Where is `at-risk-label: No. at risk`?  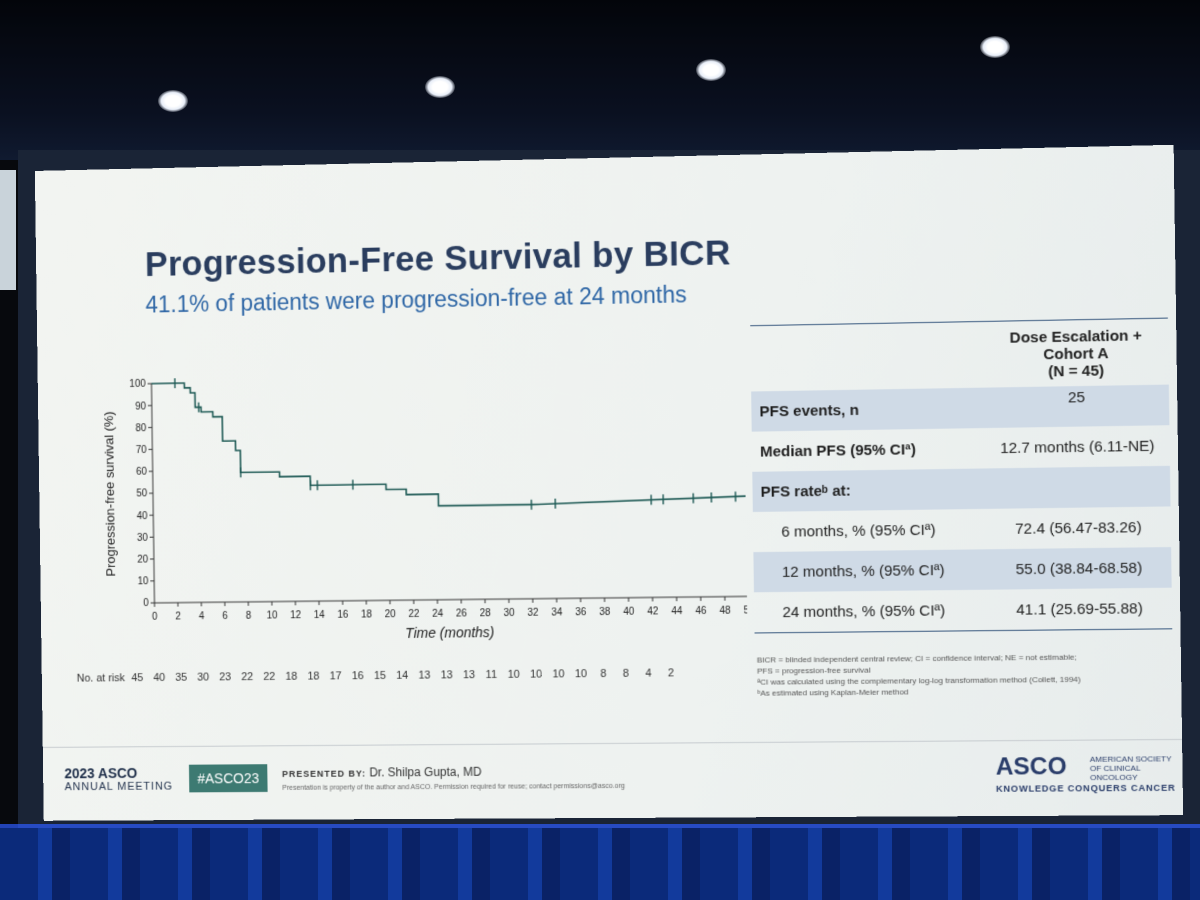 at-risk-label: No. at risk is located at coordinates (100, 678).